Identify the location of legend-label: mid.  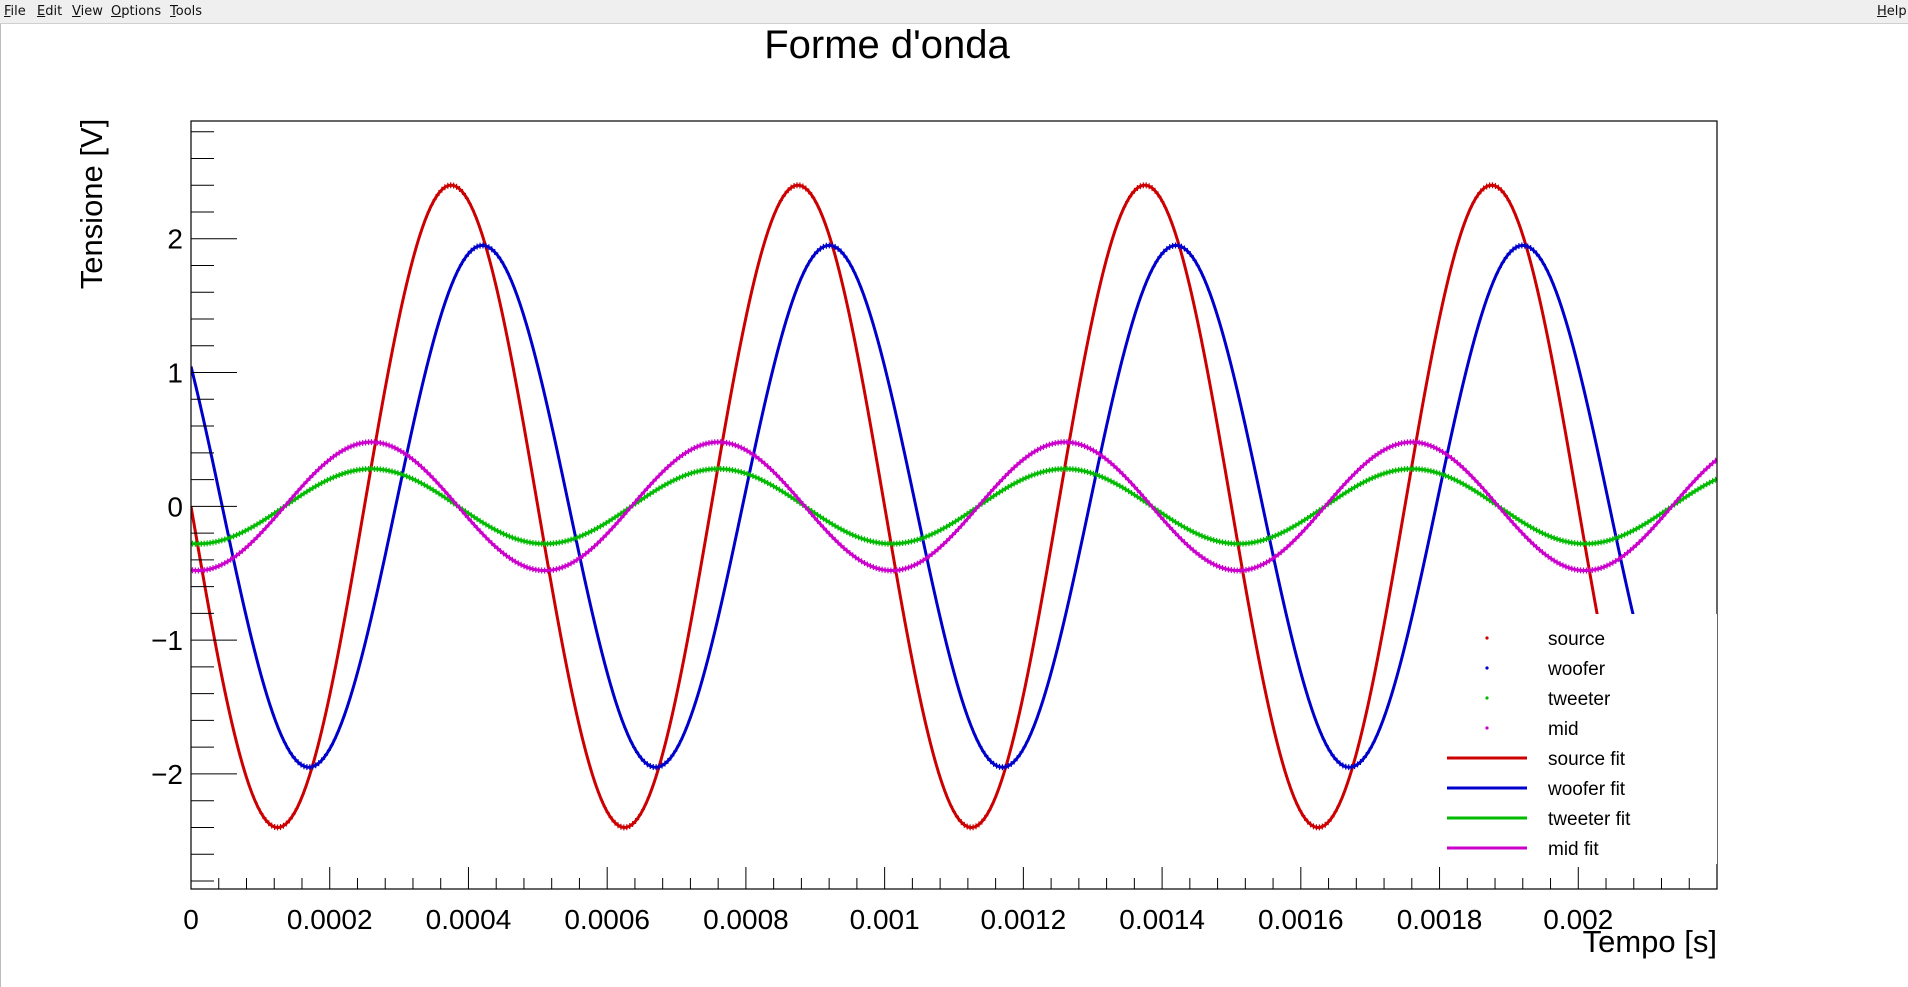
(1563, 729).